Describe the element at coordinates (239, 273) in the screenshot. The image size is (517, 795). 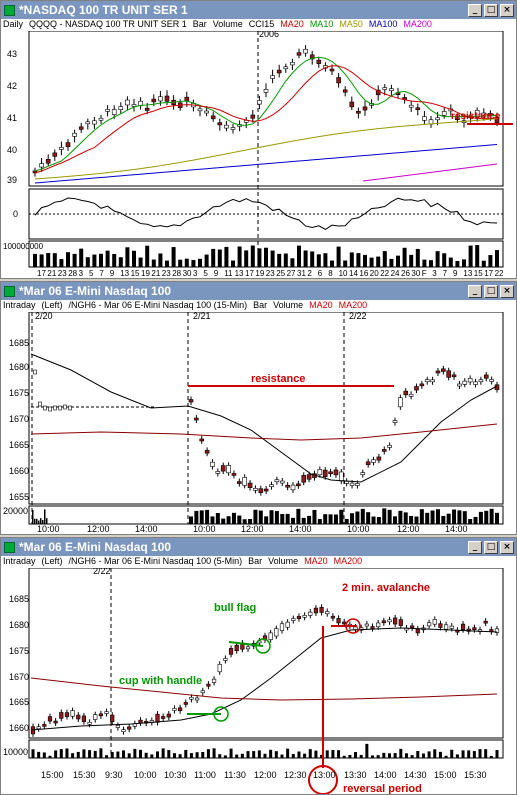
I see `date-tick: 13` at that location.